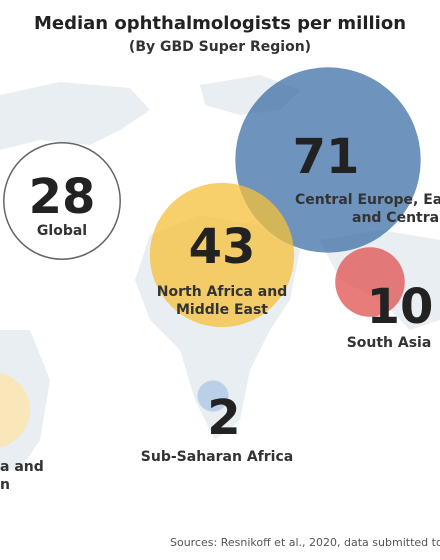 This screenshot has width=440, height=560. What do you see at coordinates (220, 23) in the screenshot?
I see `chart-title: Median ophthalmologists per million` at bounding box center [220, 23].